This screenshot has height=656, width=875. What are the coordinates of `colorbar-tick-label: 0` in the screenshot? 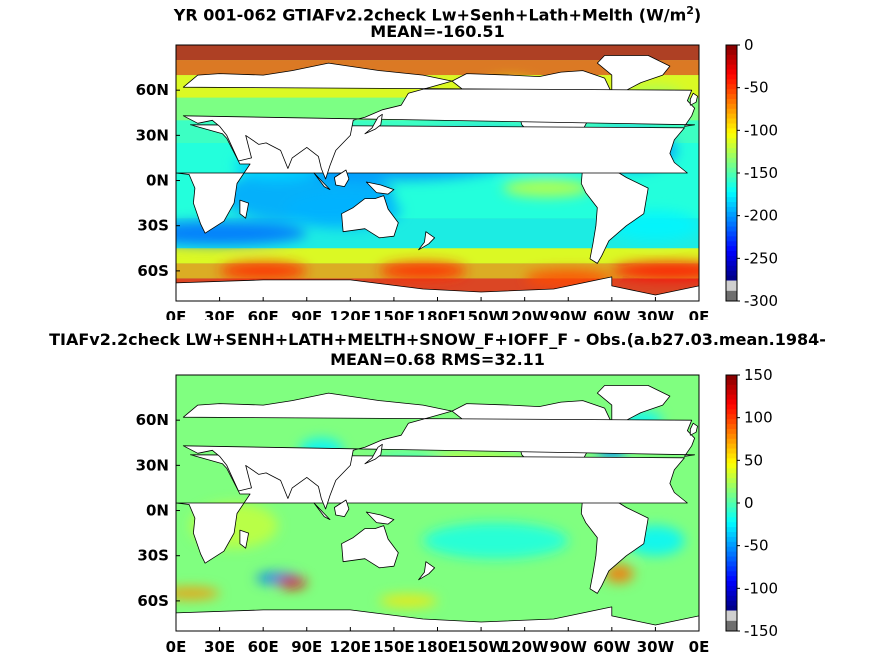 It's located at (749, 503).